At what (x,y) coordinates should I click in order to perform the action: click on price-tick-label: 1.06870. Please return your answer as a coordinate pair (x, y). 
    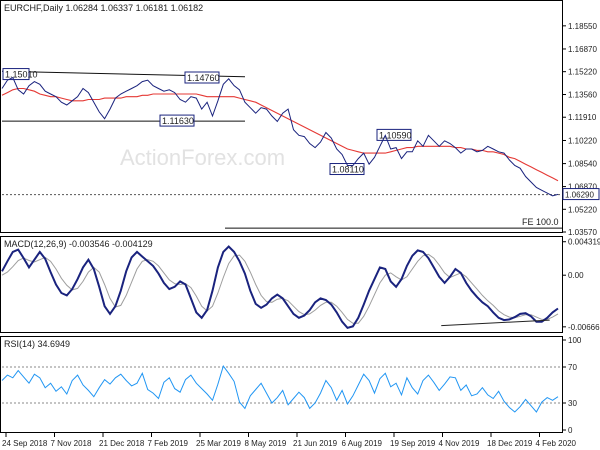
    Looking at the image, I should click on (582, 187).